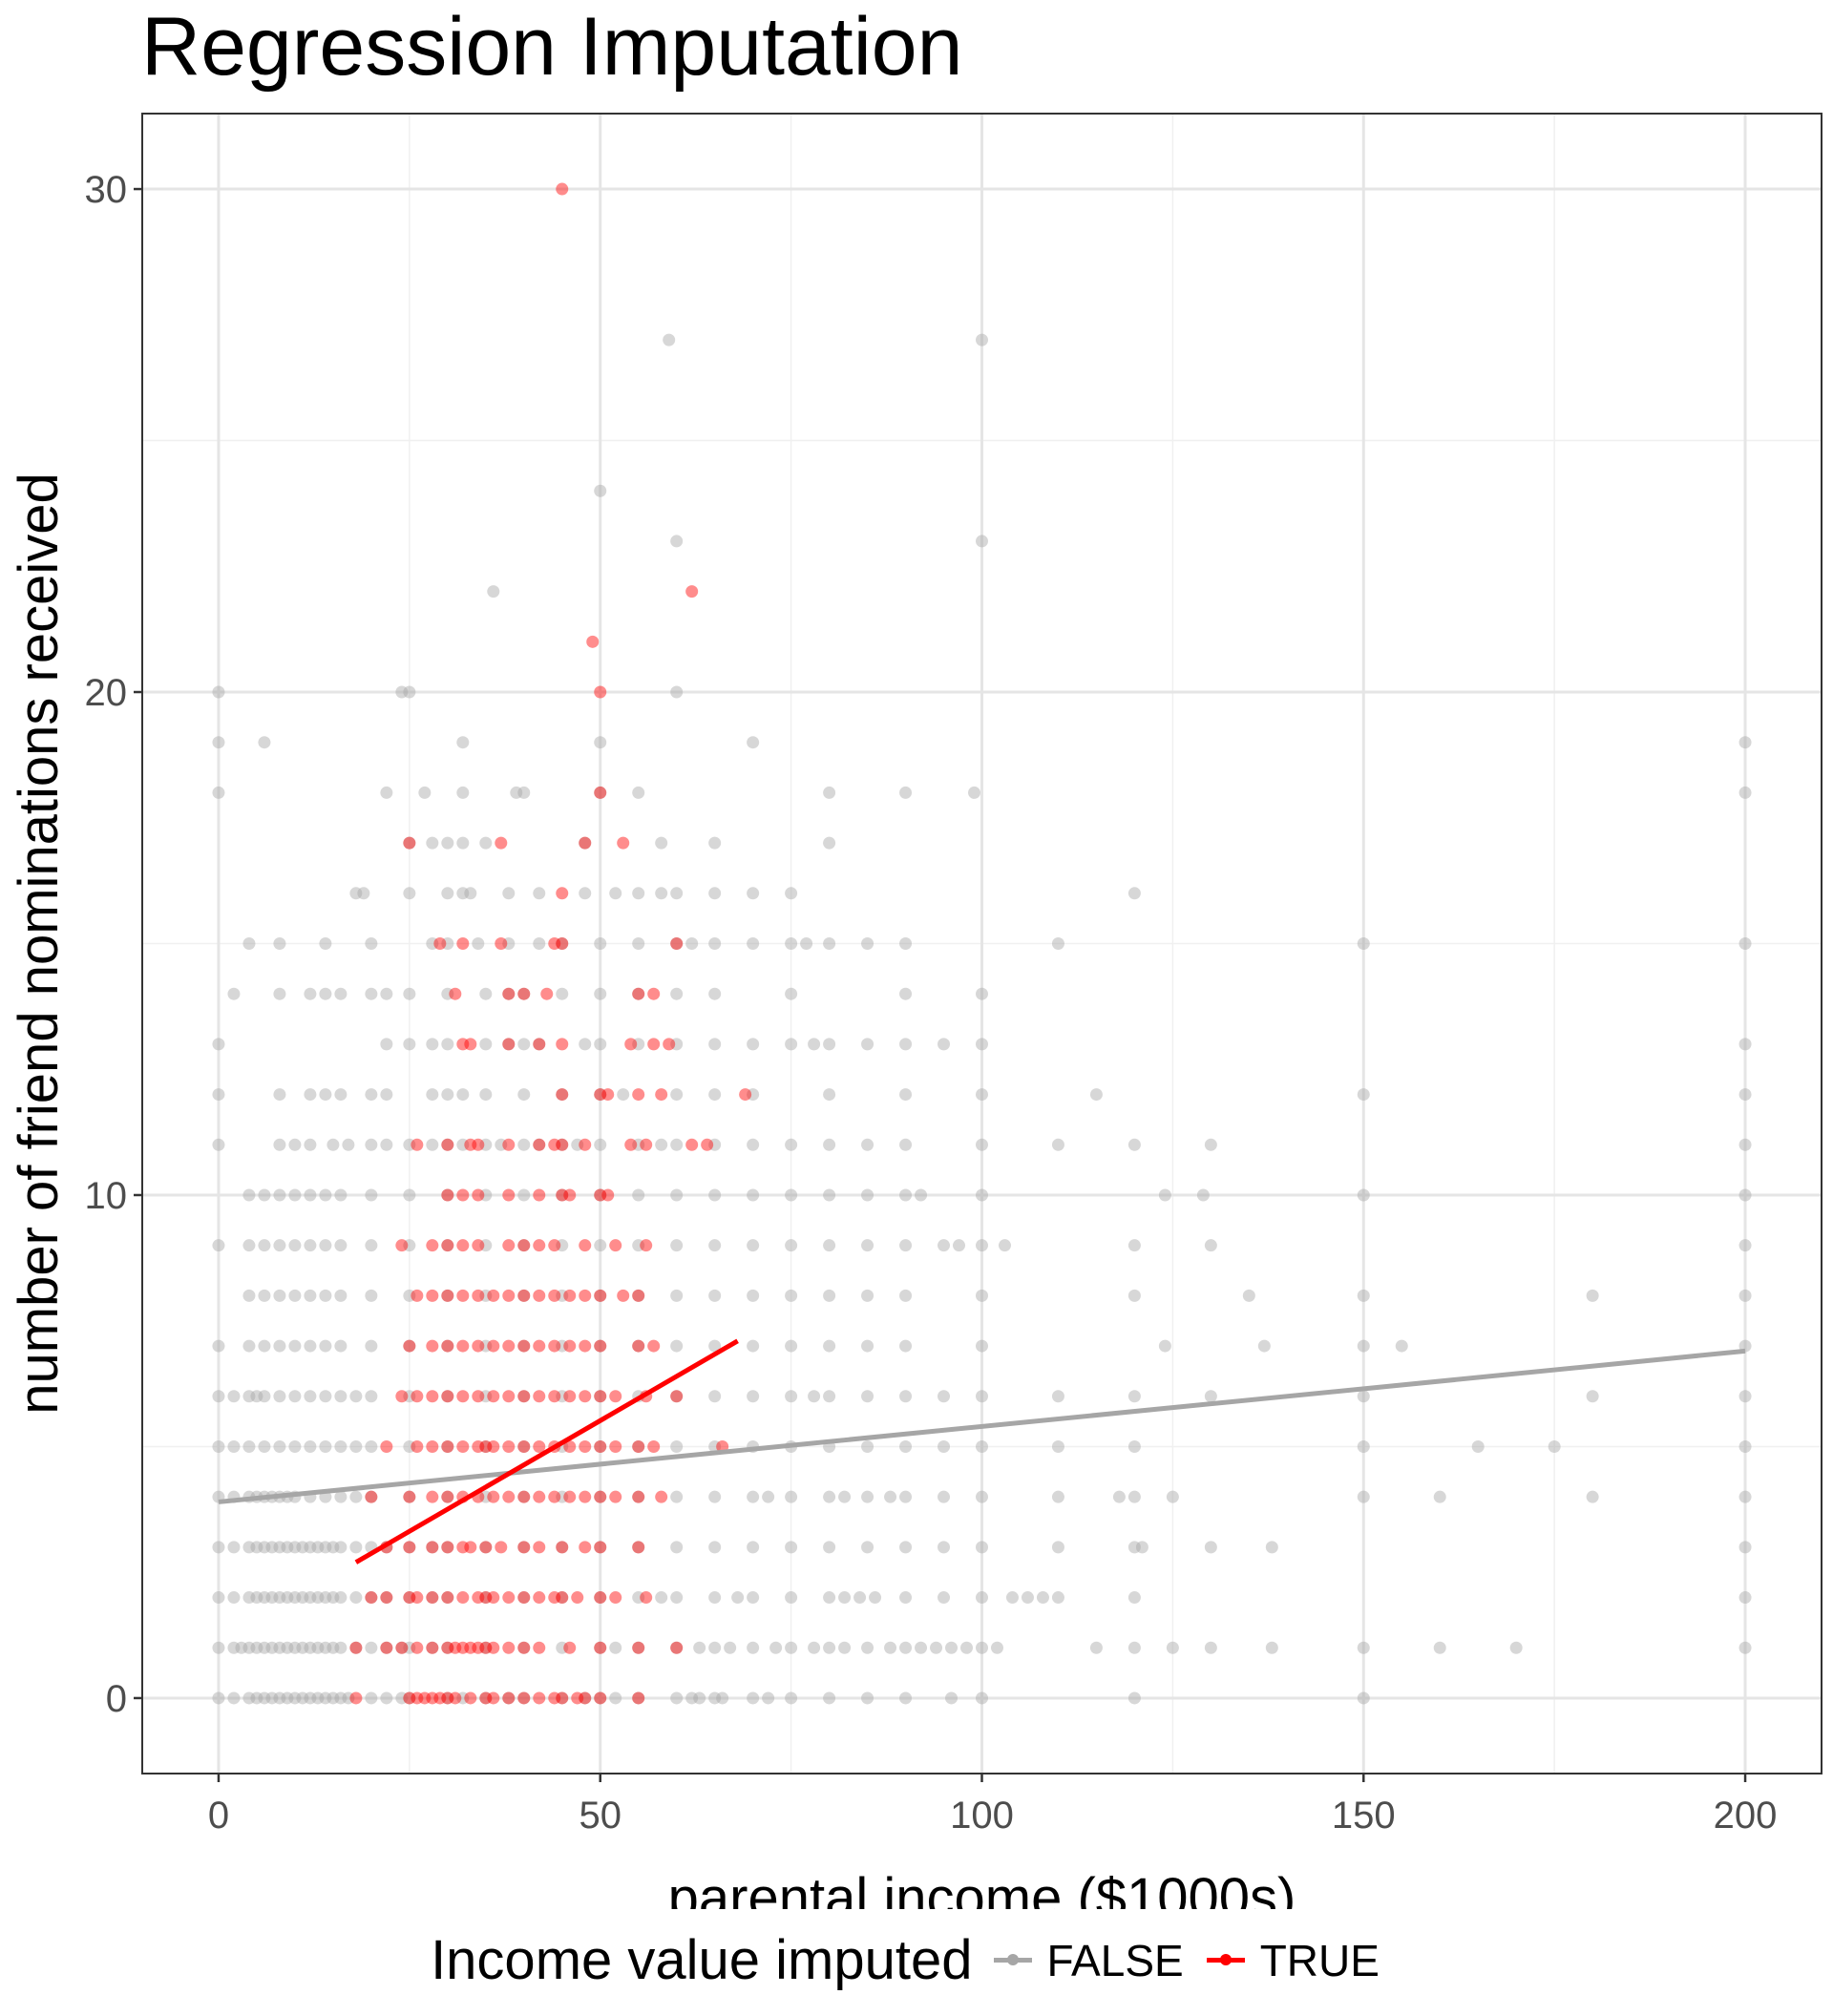 This screenshot has width=1833, height=2016. Describe the element at coordinates (982, 1816) in the screenshot. I see `x-tick-label: 100` at that location.